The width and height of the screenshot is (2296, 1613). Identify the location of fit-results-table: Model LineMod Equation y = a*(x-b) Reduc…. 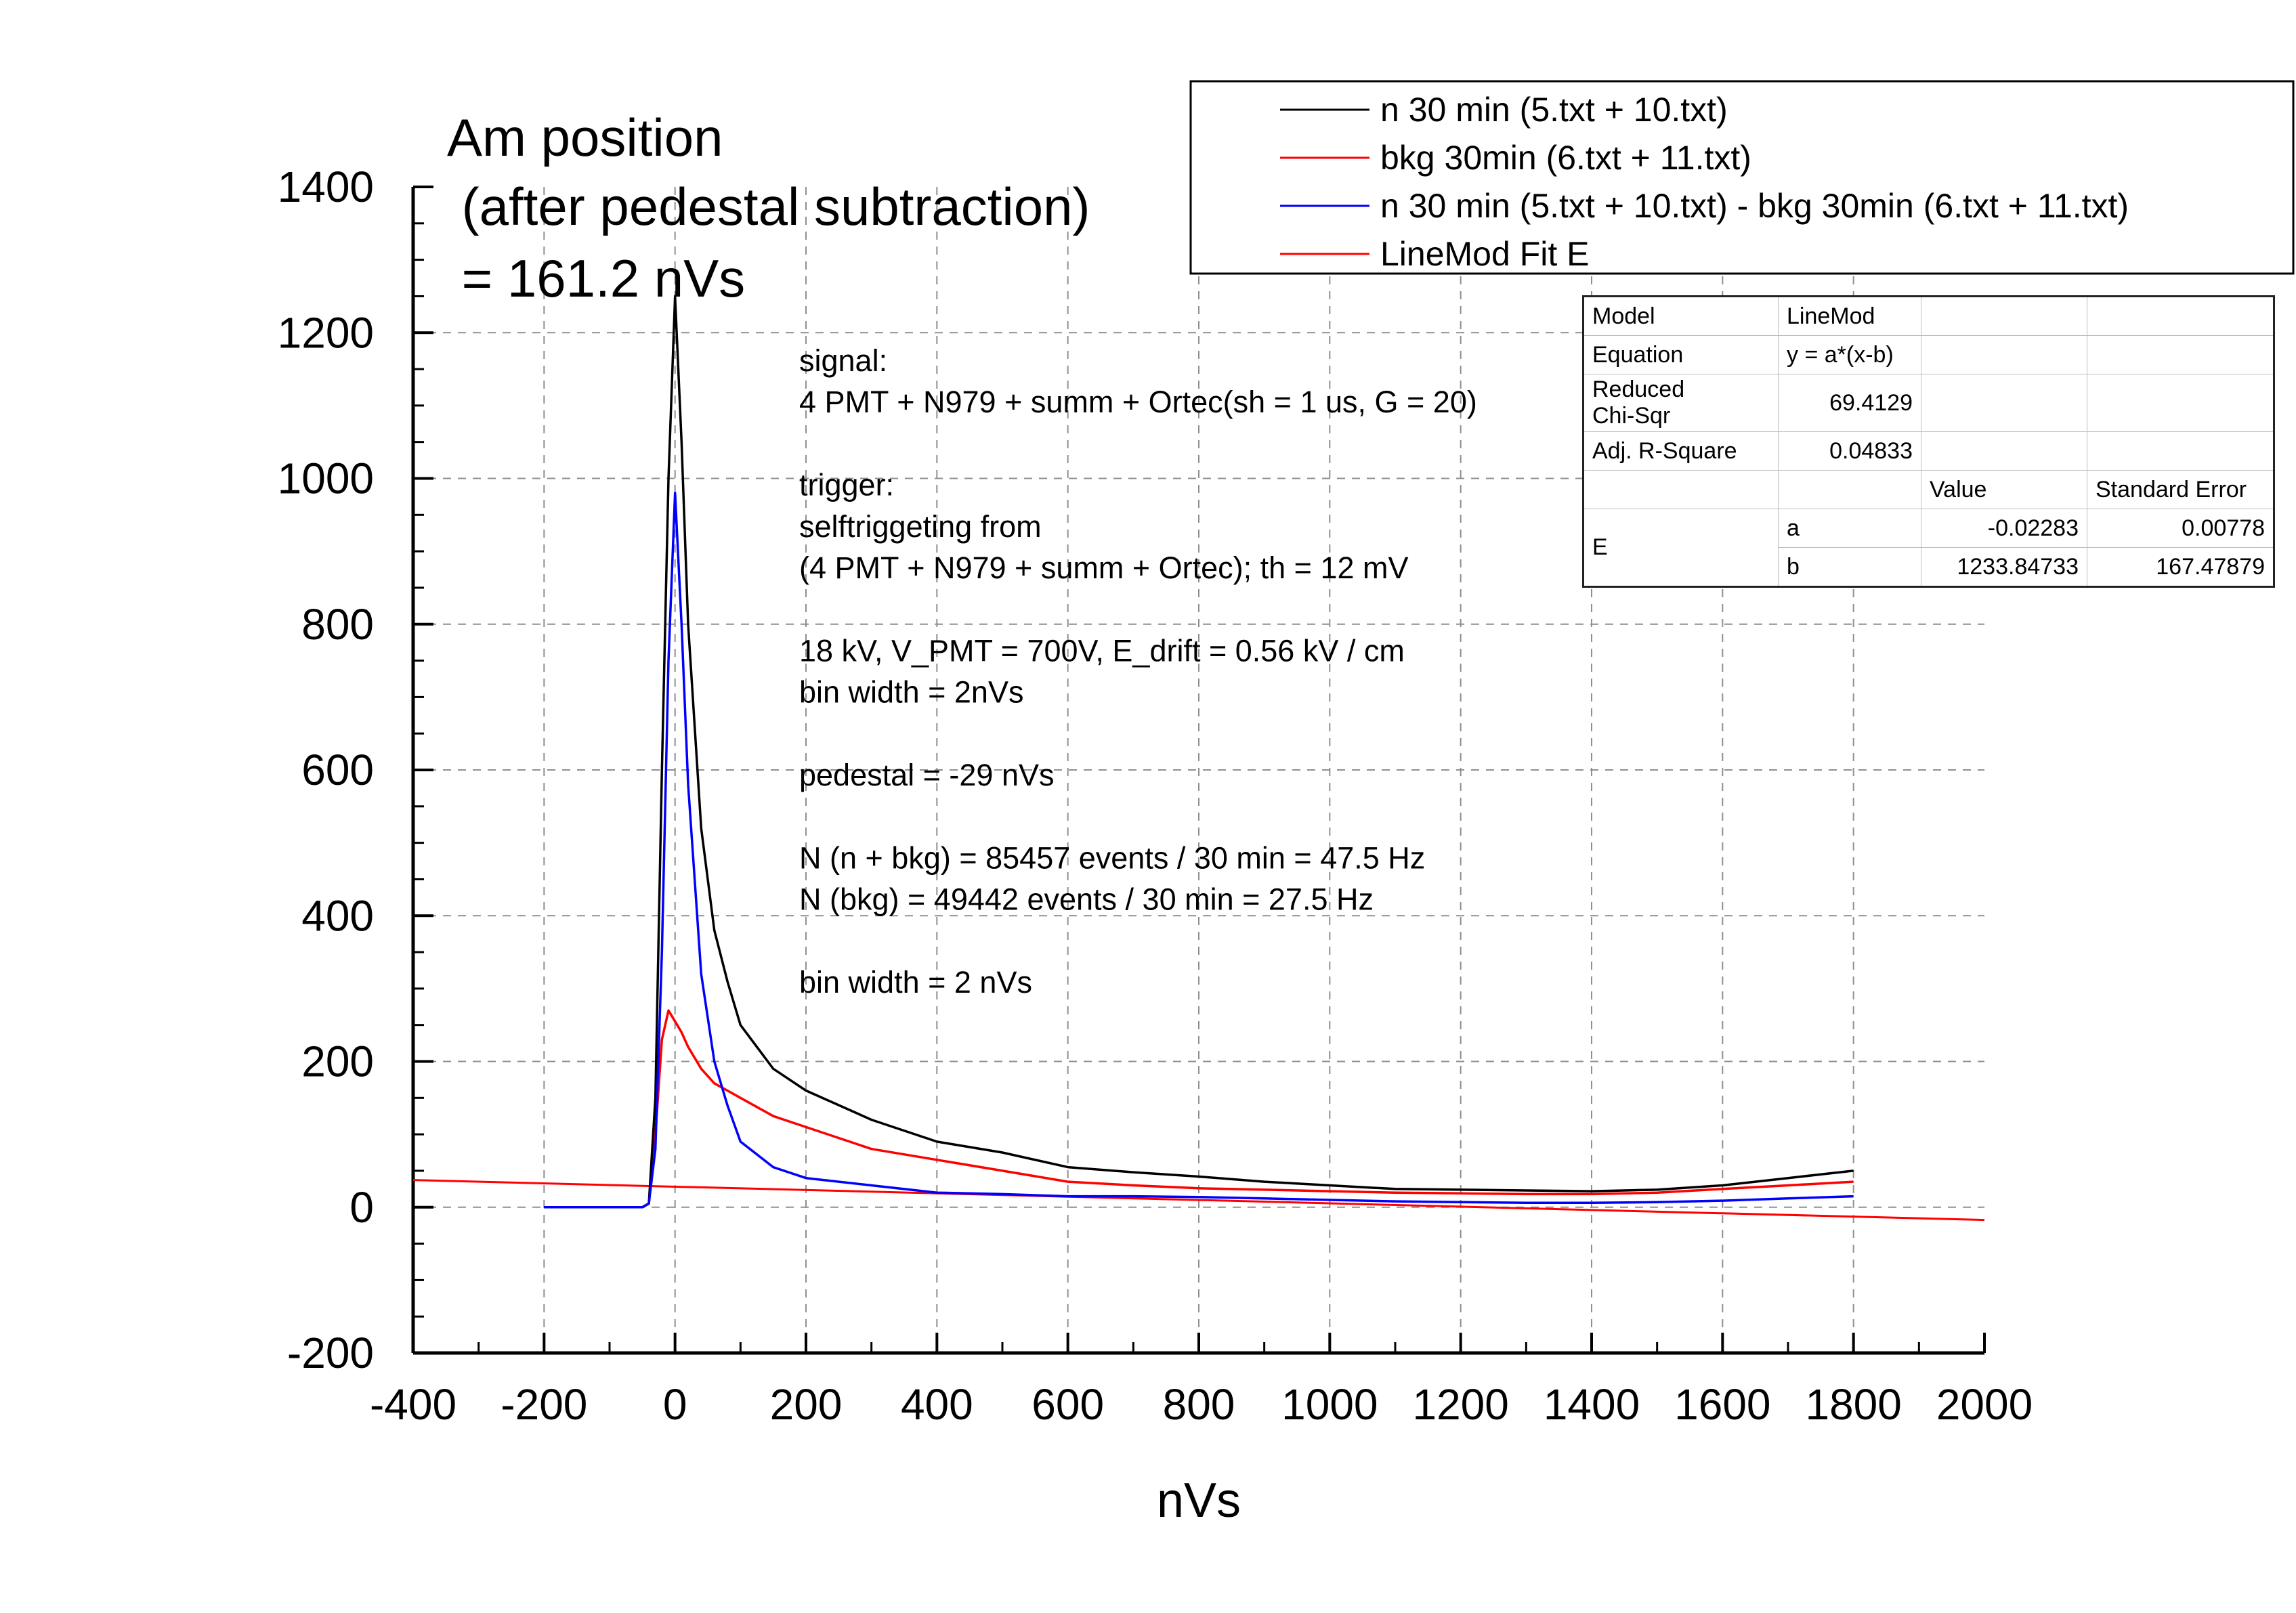
(1928, 441).